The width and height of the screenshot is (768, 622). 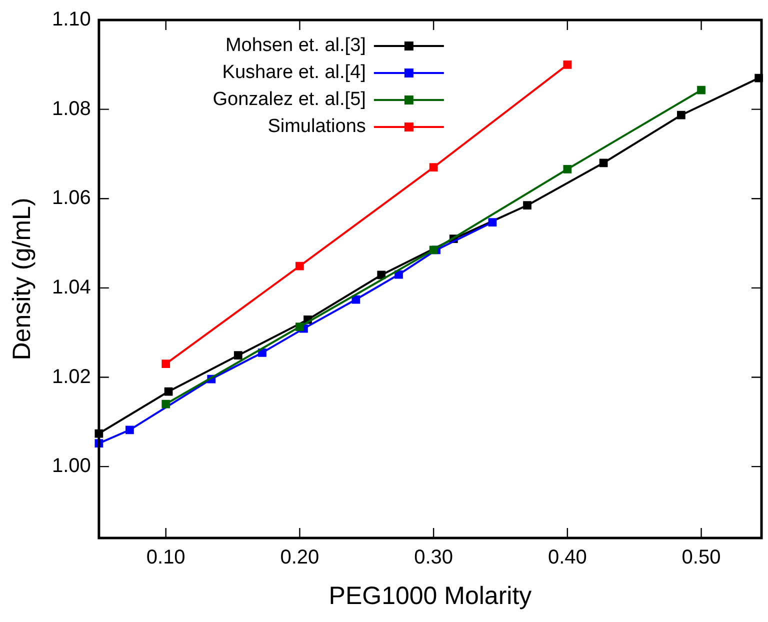 What do you see at coordinates (294, 73) in the screenshot?
I see `legend-label: Kushare et. al.[4]` at bounding box center [294, 73].